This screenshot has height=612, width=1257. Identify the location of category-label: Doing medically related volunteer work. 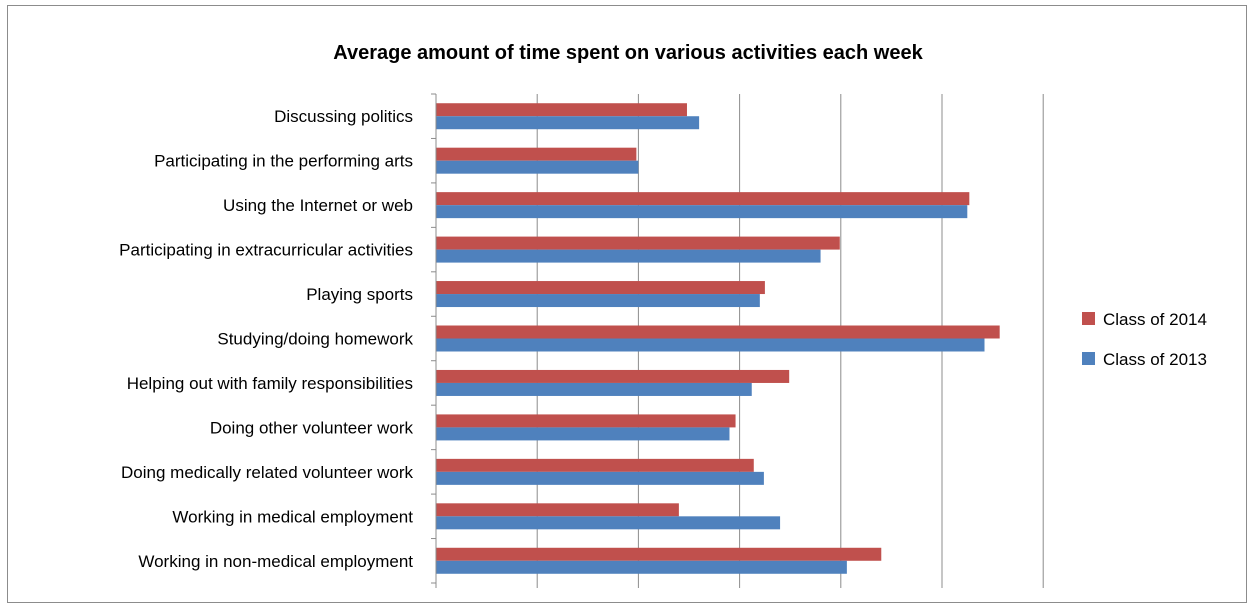
(267, 472).